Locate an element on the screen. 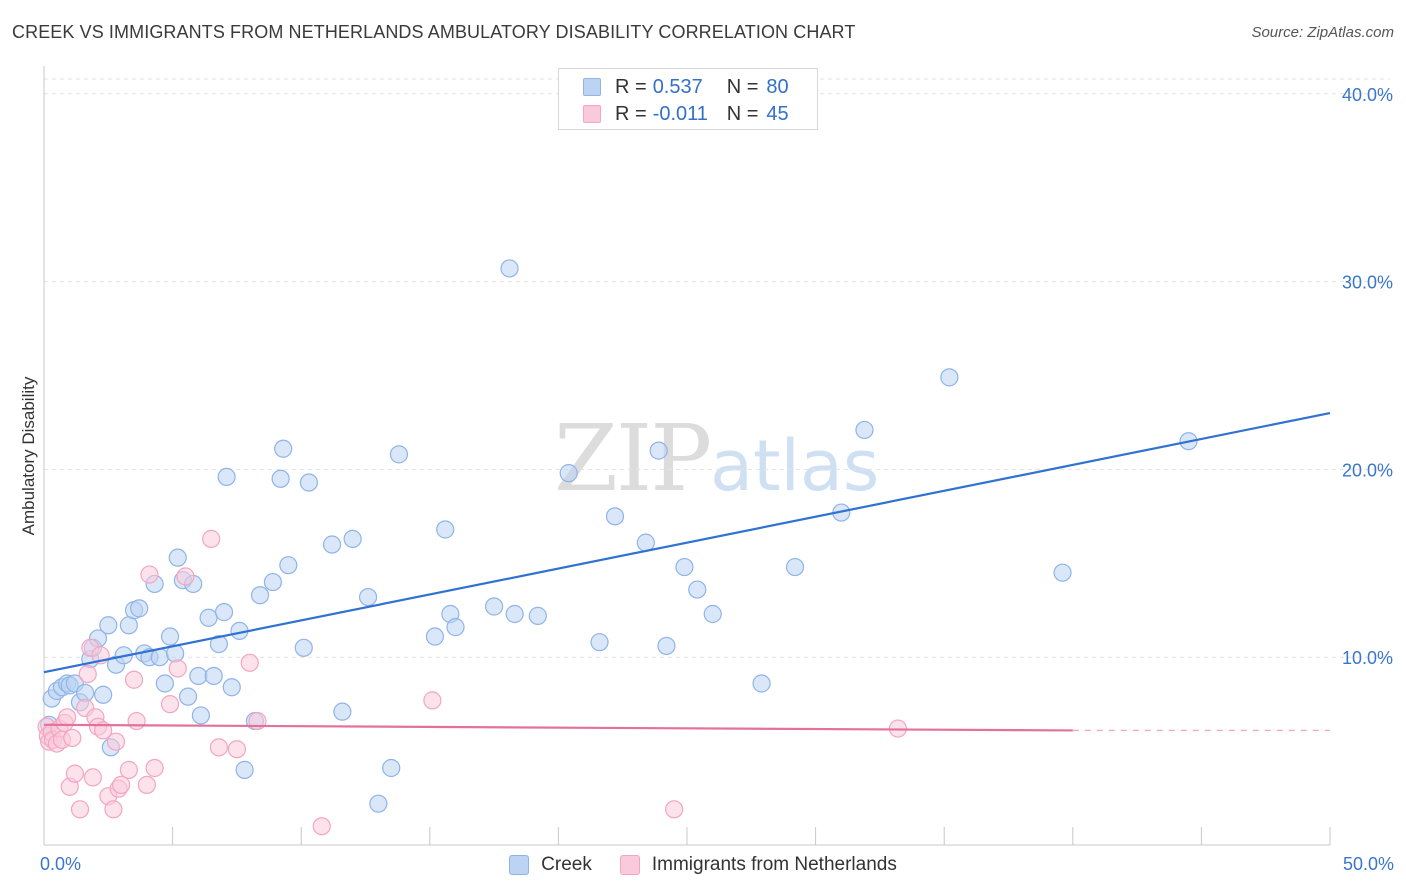 This screenshot has width=1406, height=892. n-value: 45 is located at coordinates (777, 113).